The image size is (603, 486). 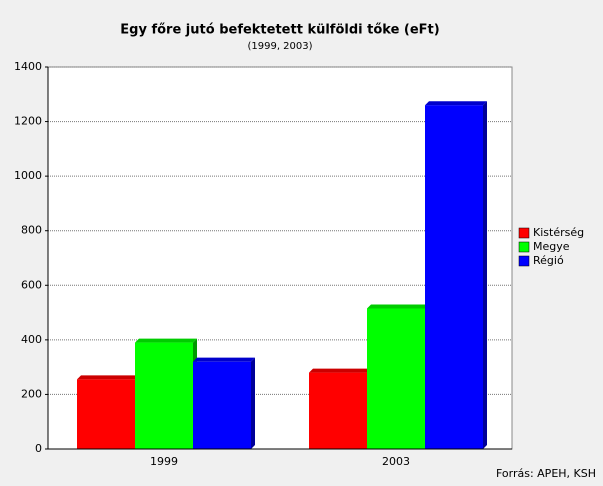 What do you see at coordinates (31, 339) in the screenshot?
I see `y-tick-label: 400` at bounding box center [31, 339].